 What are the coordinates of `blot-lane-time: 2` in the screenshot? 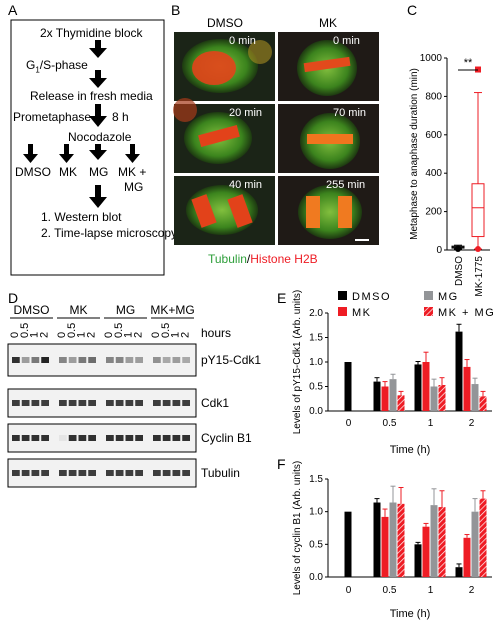 It's located at (138, 335).